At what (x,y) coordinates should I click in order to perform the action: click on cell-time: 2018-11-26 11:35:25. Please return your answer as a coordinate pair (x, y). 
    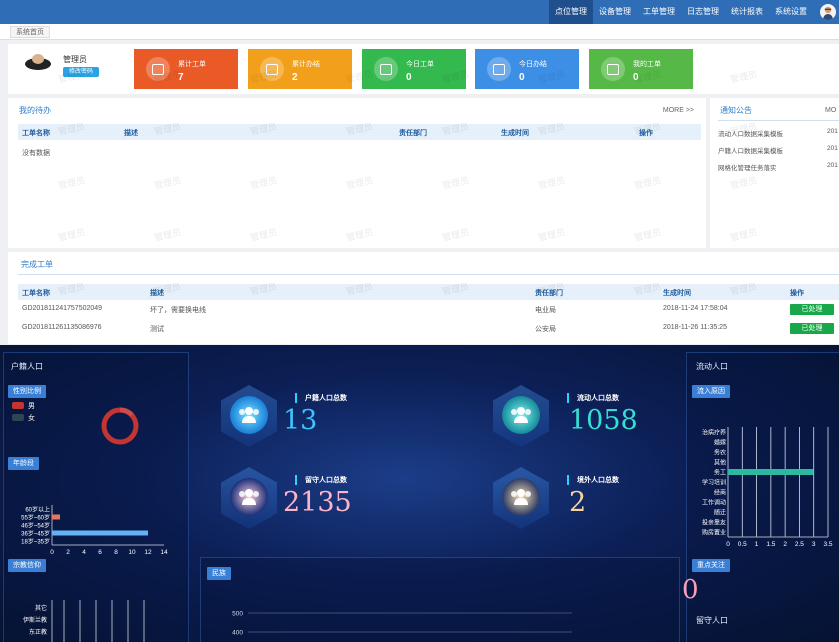
    Looking at the image, I should click on (695, 327).